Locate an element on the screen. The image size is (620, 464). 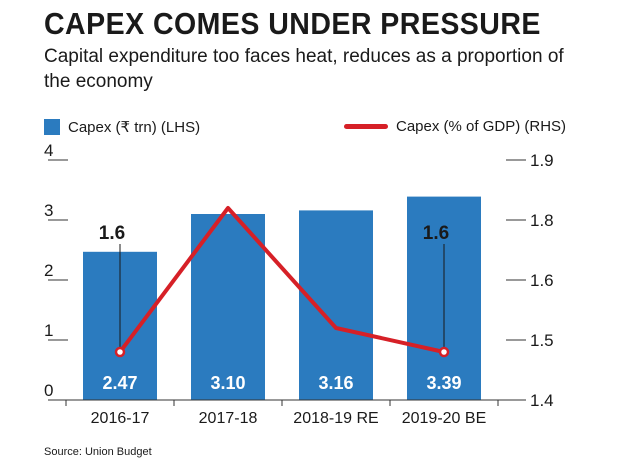
legend-capex-gdp: Capex (% of GDP) (RHS) is located at coordinates (455, 126).